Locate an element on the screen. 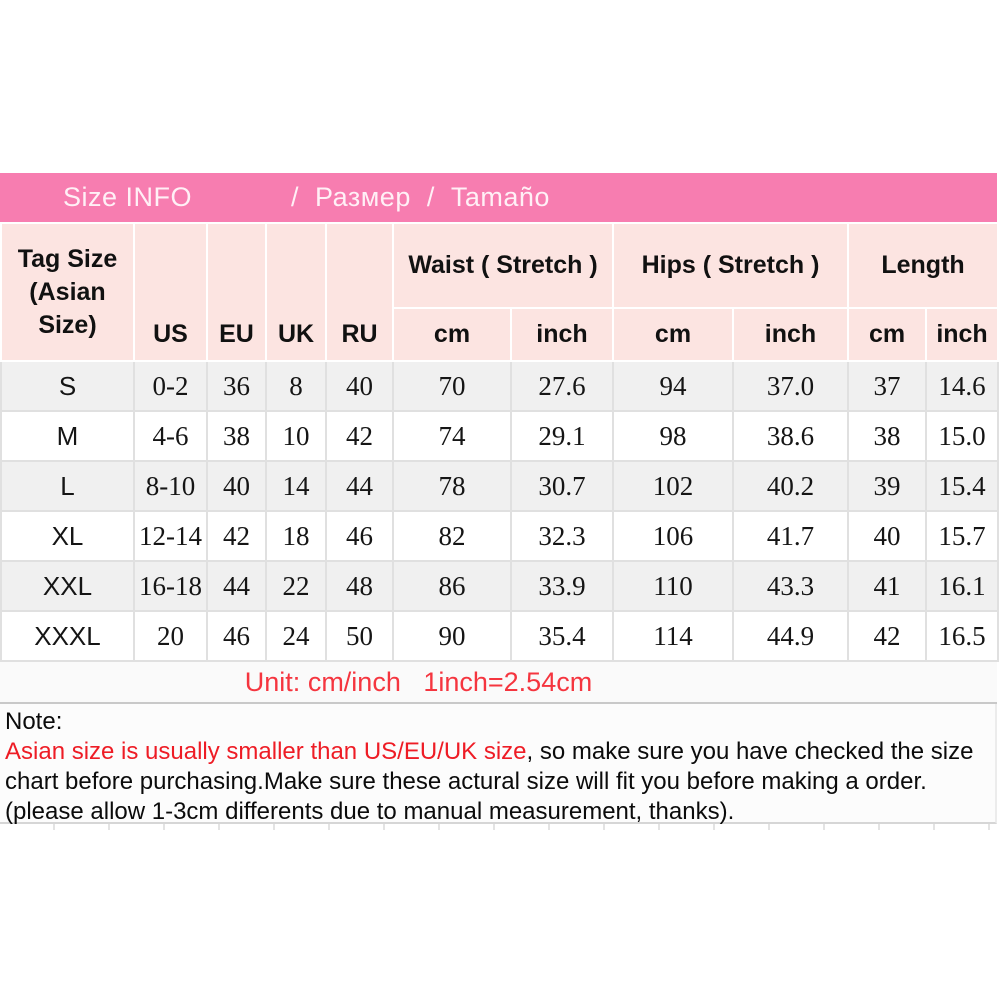 The image size is (1002, 1002). cropped-next-table-edge is located at coordinates (498, 827).